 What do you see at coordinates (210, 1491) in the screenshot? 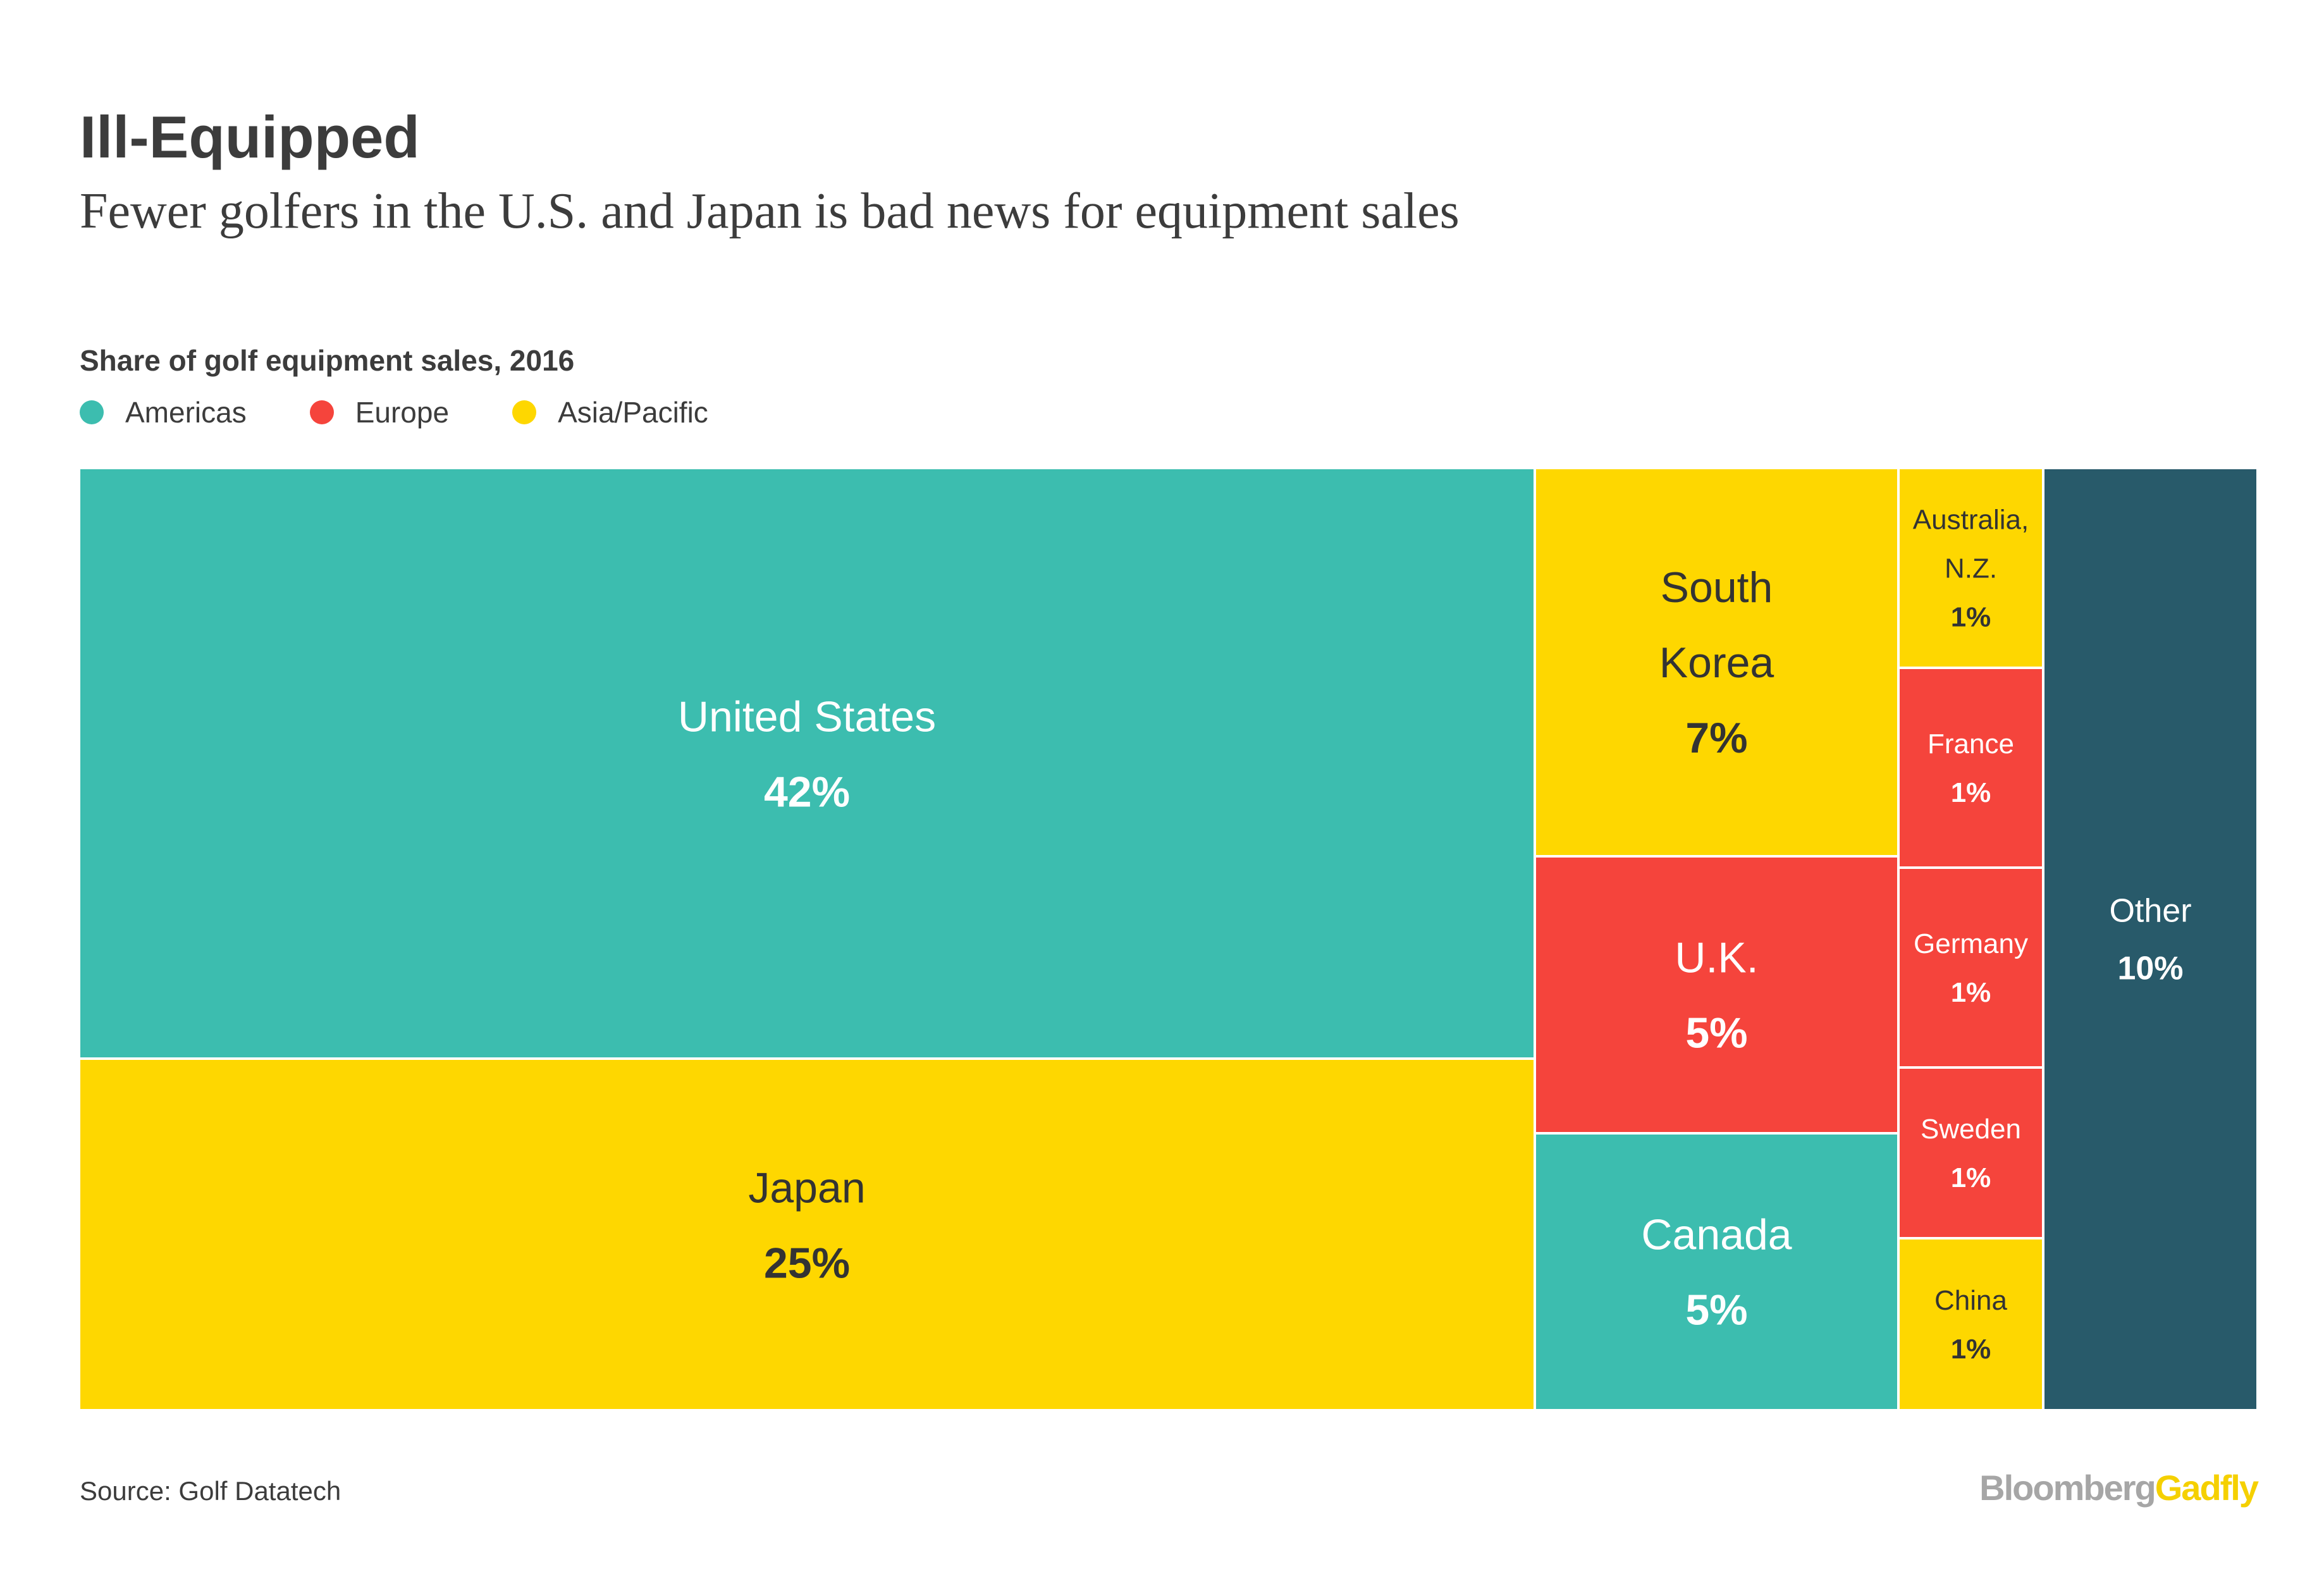
I see `source-note: Source: Golf Datatech` at bounding box center [210, 1491].